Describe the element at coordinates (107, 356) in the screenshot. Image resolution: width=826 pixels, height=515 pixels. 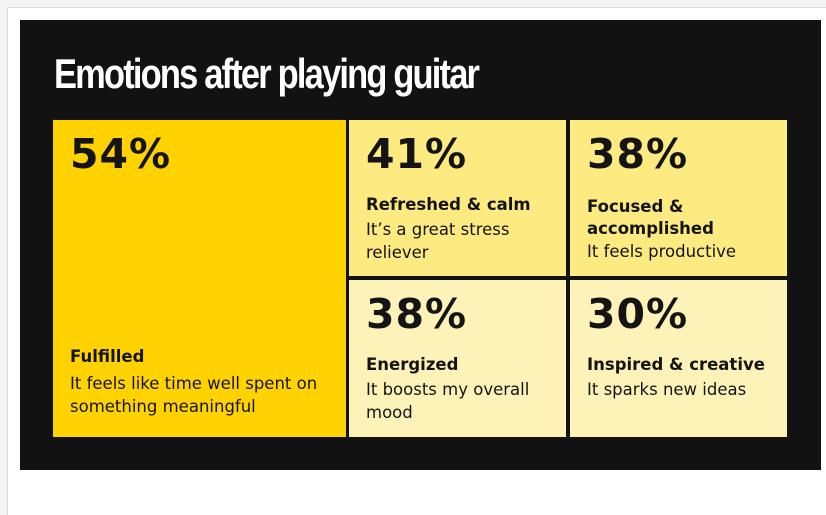
I see `tile-label: Fulfilled` at that location.